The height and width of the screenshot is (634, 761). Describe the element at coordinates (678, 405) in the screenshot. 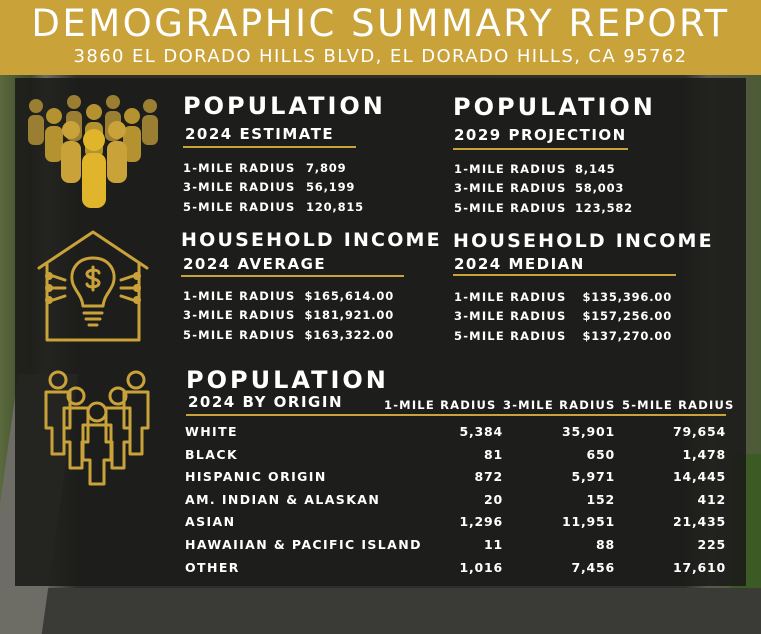

I see `column-header-5-mile: 5-MILE RADIUS` at that location.